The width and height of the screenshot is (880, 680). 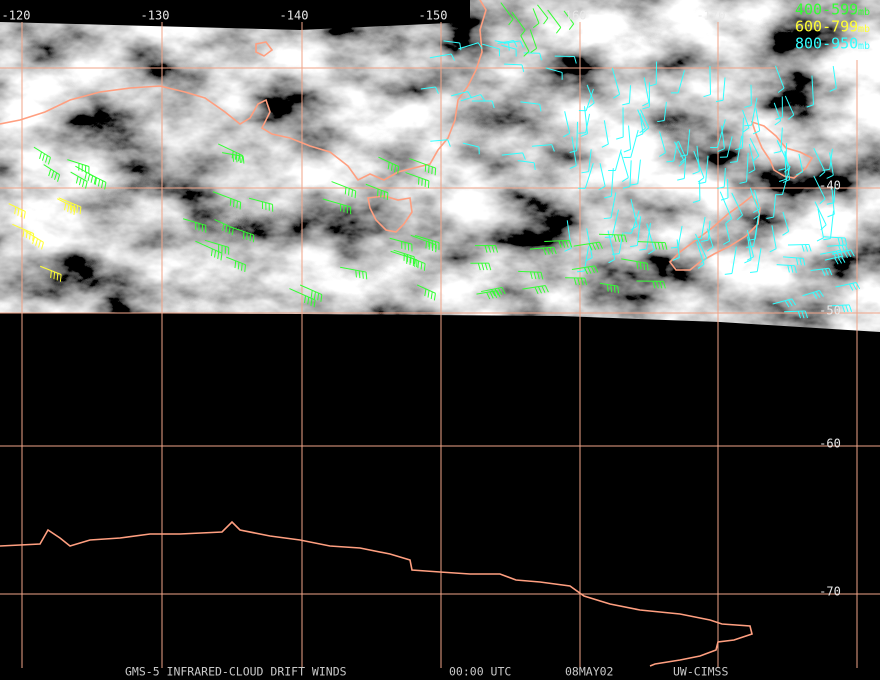 I want to click on legend: 400-599 mb 600-799 mb 800-950 mb, so click(x=832, y=27).